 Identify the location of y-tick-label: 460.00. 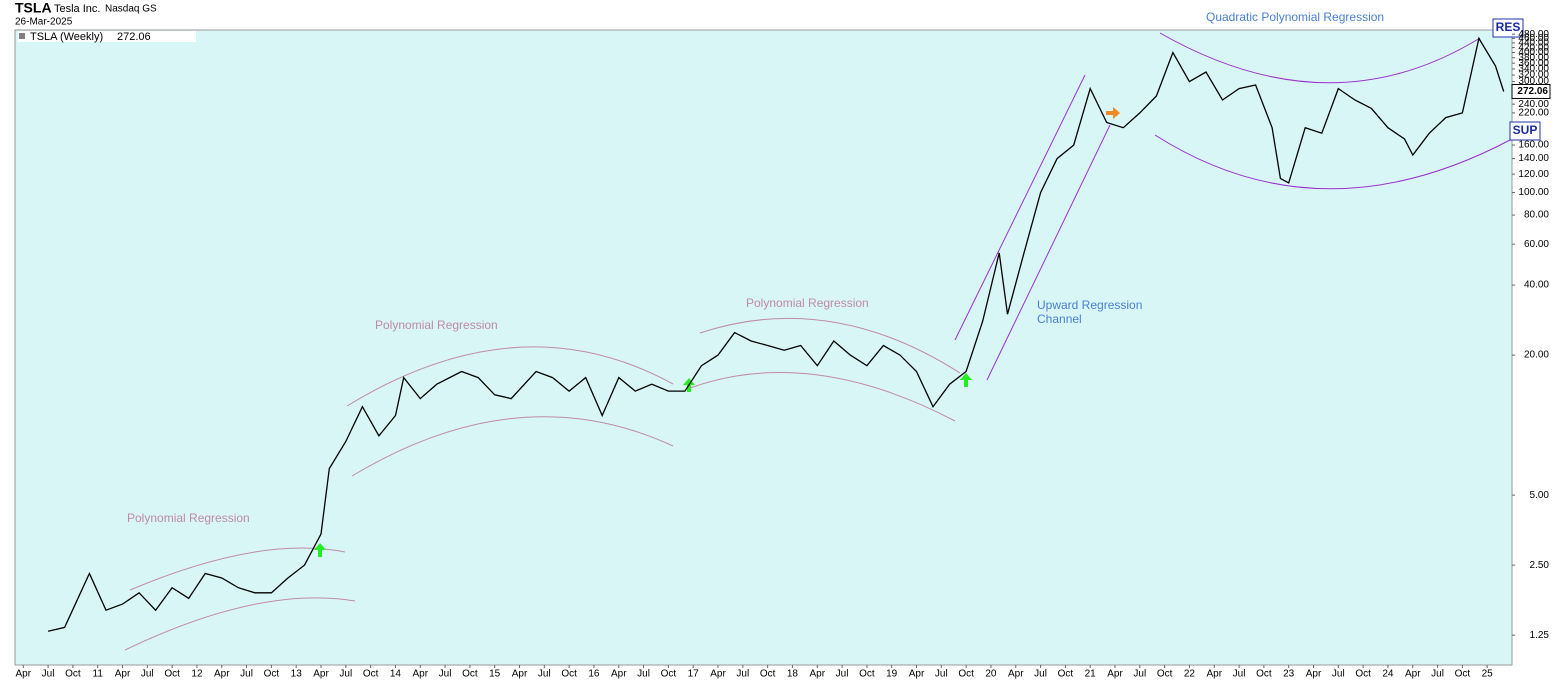
(1533, 38).